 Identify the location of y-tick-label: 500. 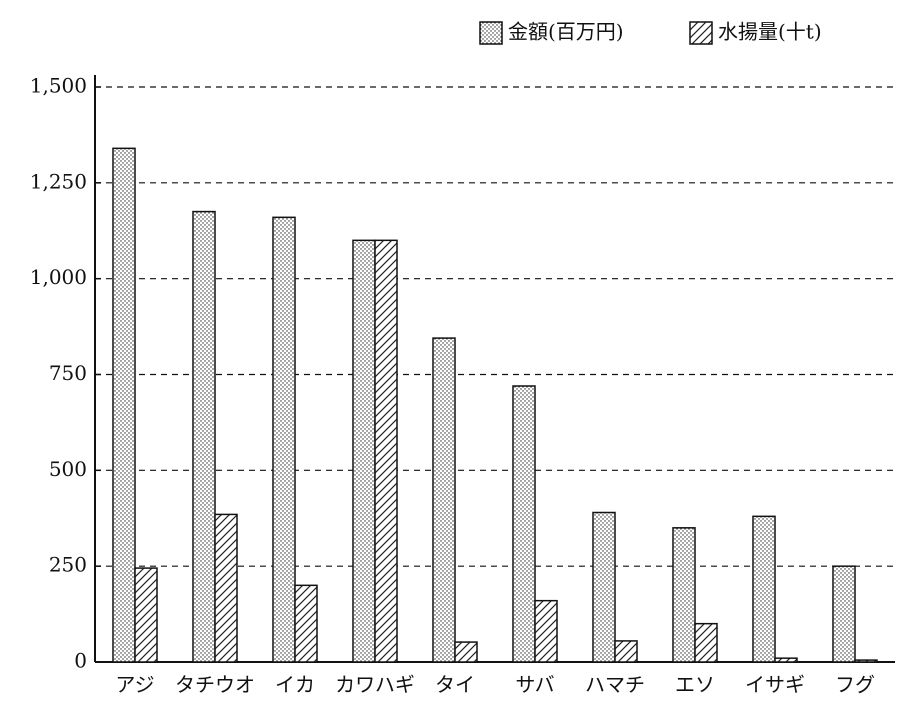
(68, 469).